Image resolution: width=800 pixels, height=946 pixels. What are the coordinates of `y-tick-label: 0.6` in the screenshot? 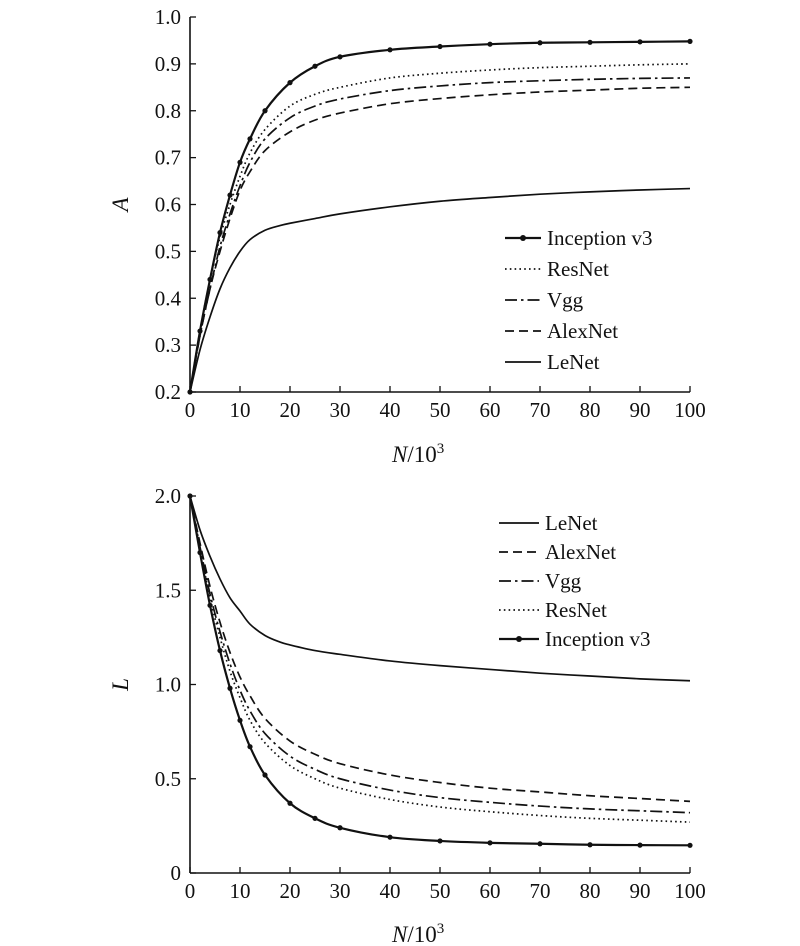 It's located at (168, 205).